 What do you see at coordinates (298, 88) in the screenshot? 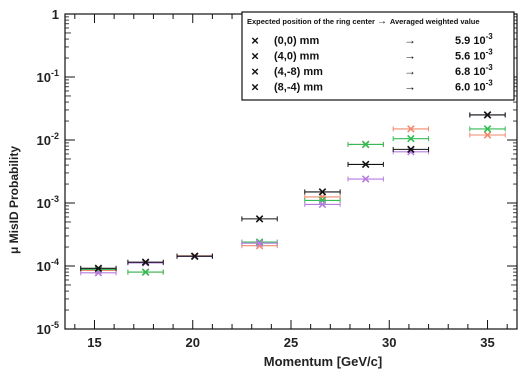
I see `legend-label: (8,-4) mm` at bounding box center [298, 88].